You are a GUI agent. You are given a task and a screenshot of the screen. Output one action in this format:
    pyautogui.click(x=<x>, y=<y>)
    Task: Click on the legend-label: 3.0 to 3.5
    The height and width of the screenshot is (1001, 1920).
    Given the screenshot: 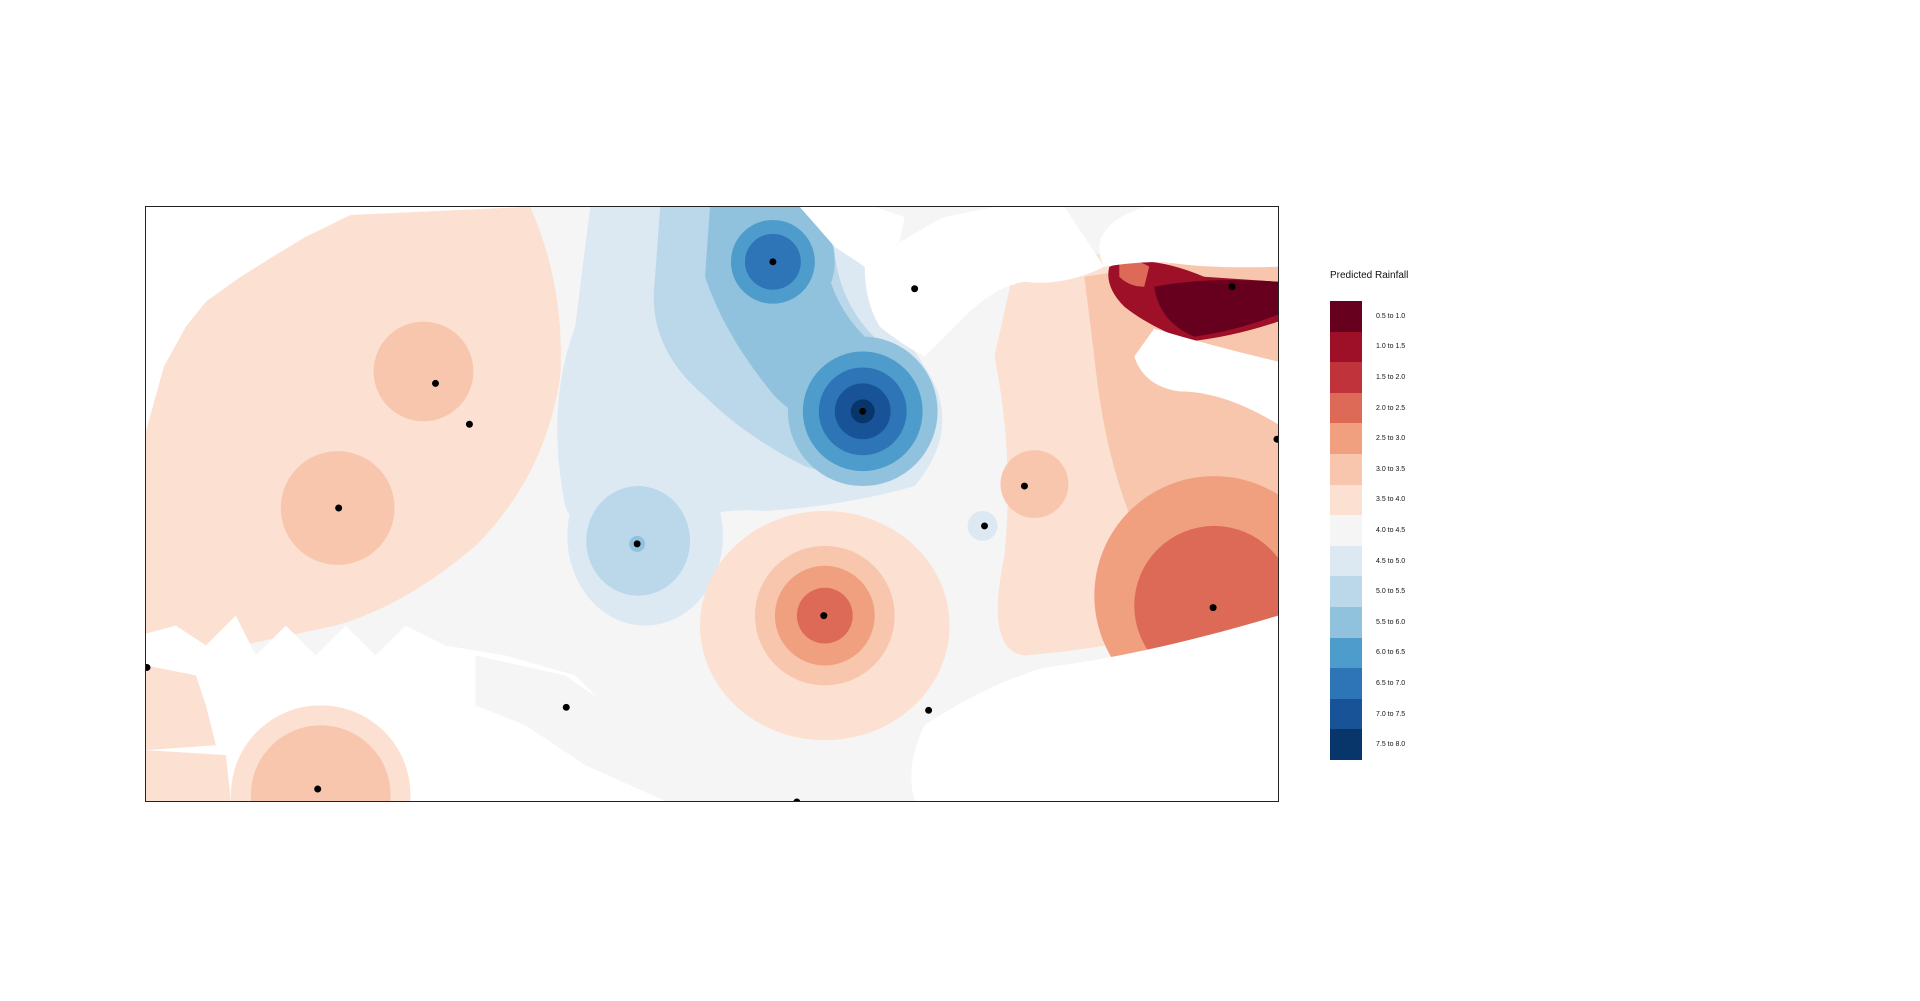 What is the action you would take?
    pyautogui.click(x=1391, y=469)
    